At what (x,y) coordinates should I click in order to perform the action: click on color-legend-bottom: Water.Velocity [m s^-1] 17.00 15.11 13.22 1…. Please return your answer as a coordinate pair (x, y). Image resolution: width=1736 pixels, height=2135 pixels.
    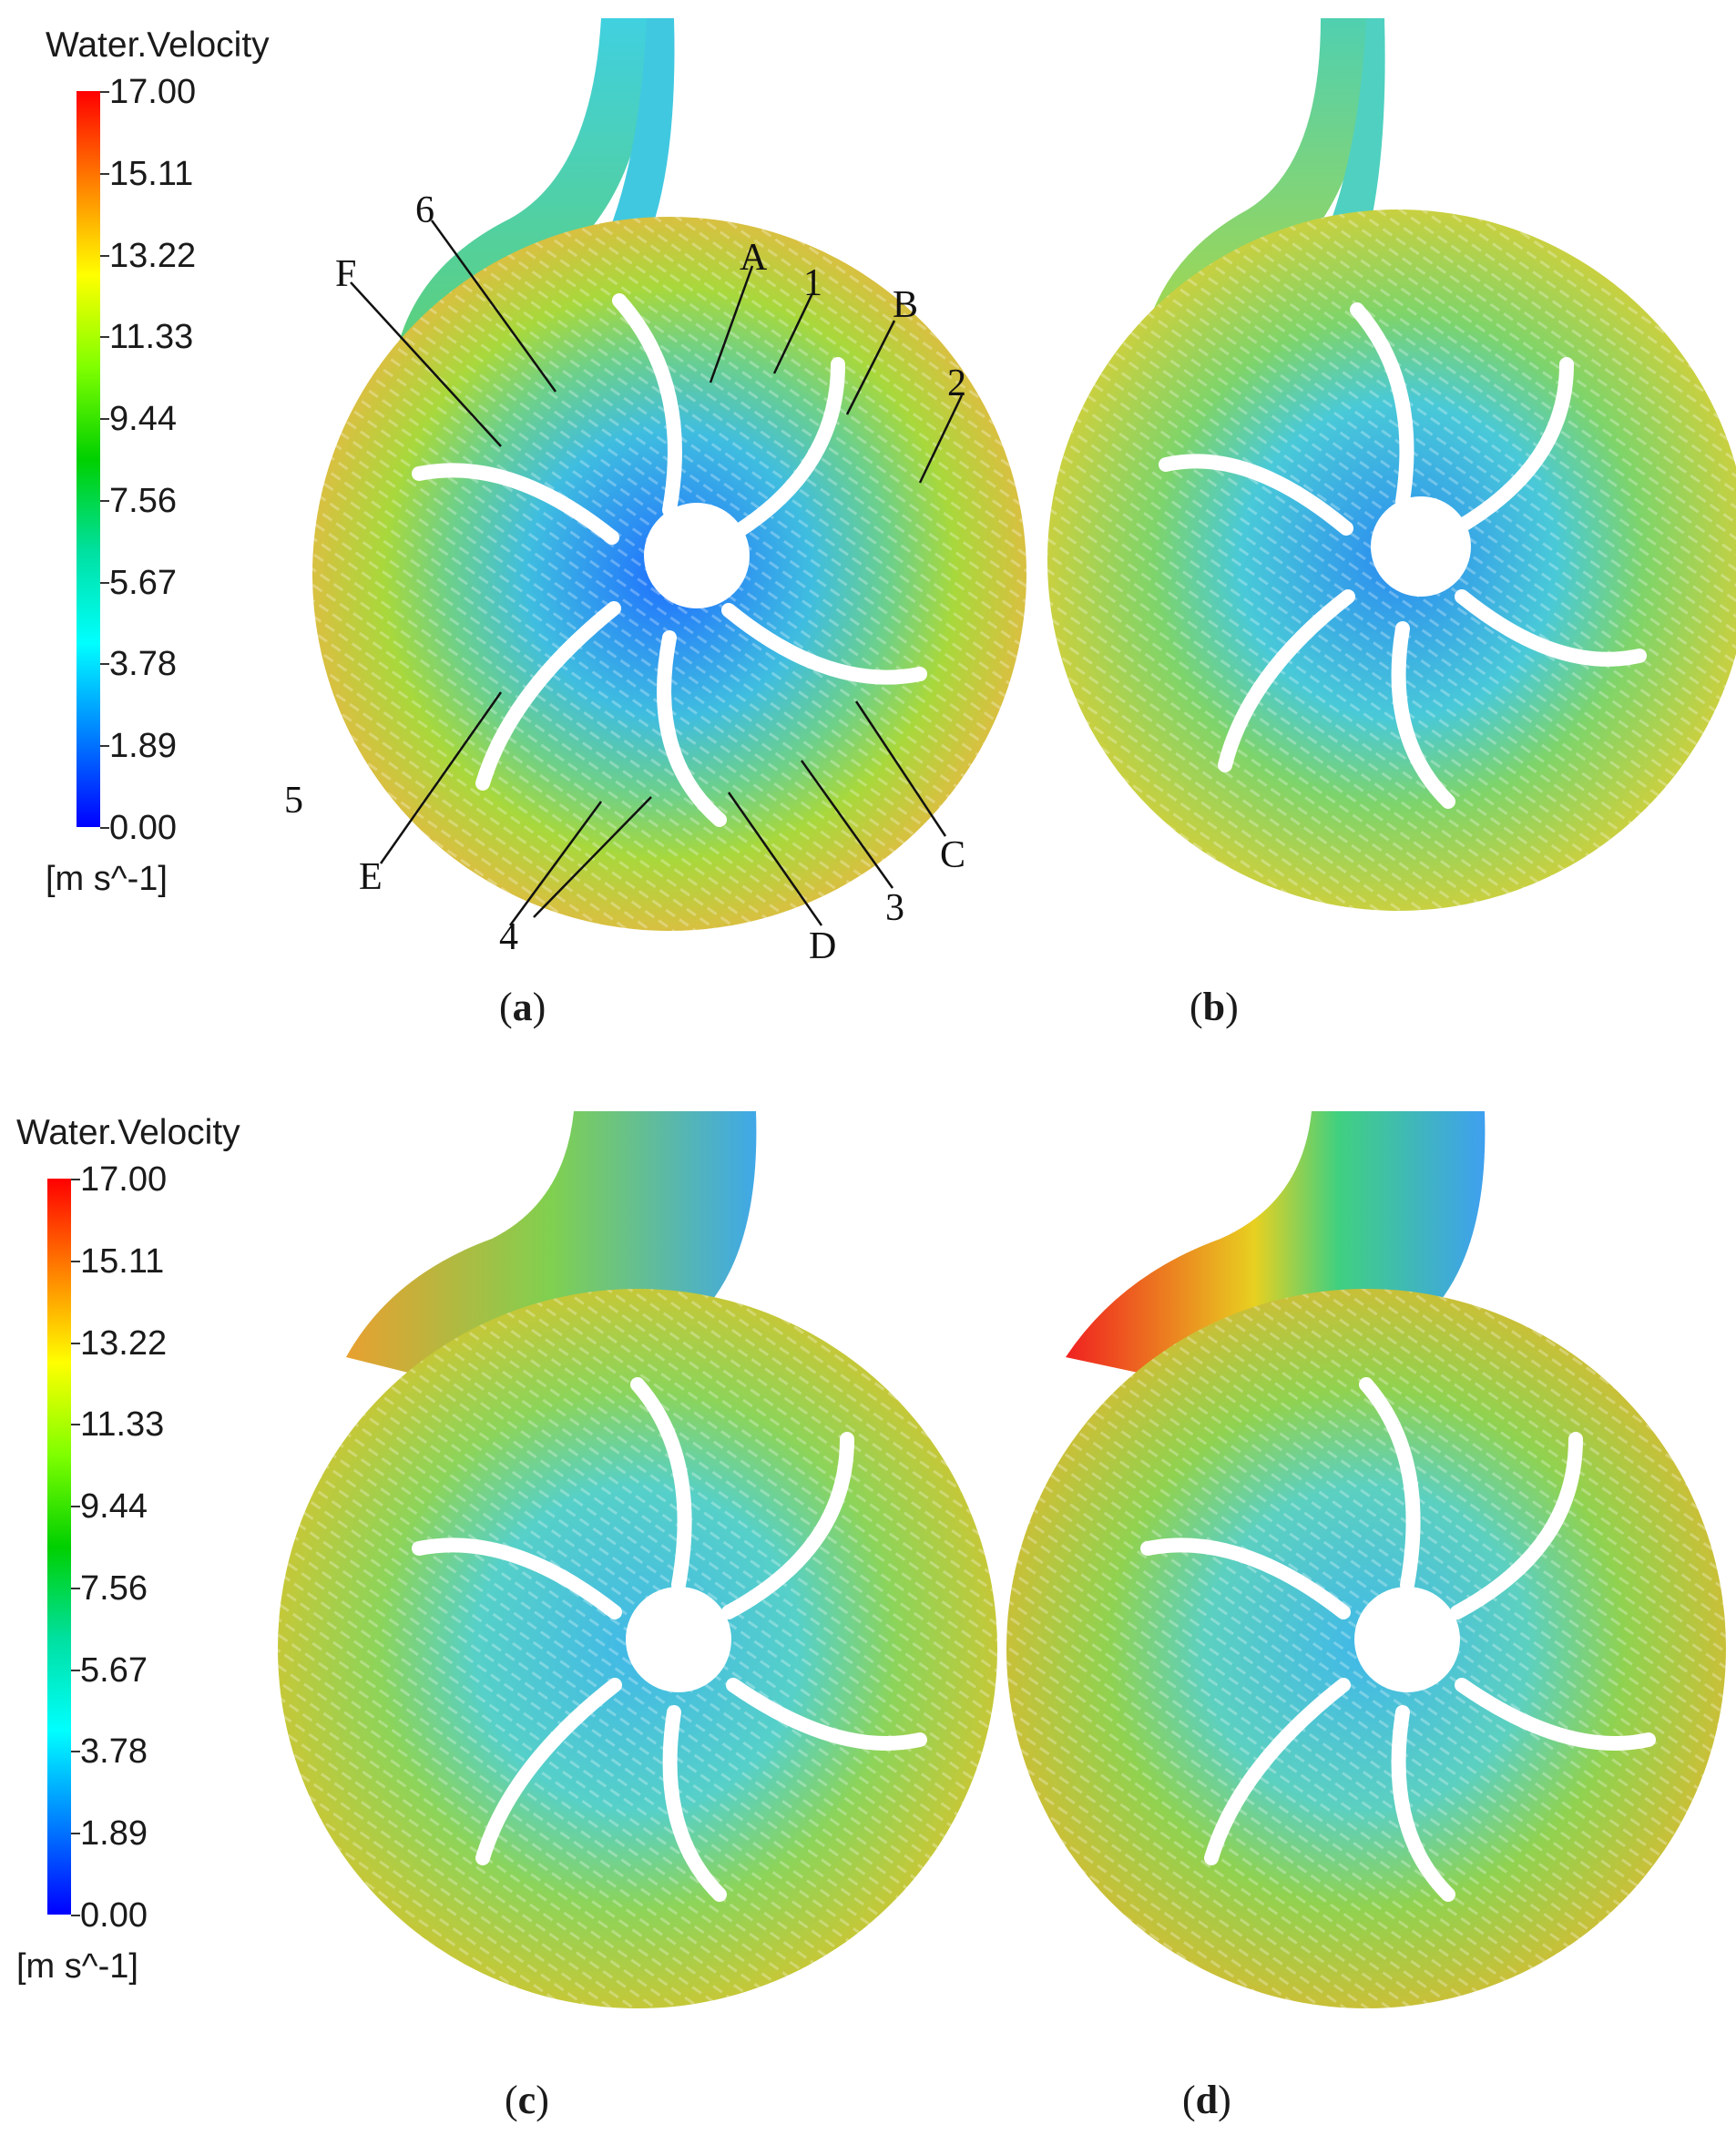
    Looking at the image, I should click on (162, 1550).